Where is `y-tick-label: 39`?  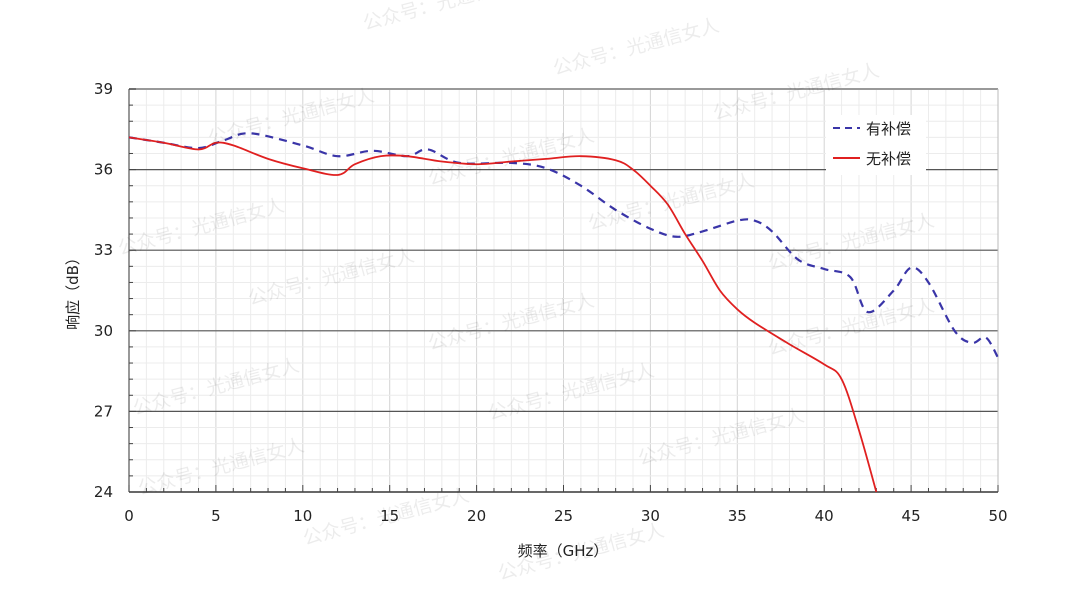
y-tick-label: 39 is located at coordinates (103, 89).